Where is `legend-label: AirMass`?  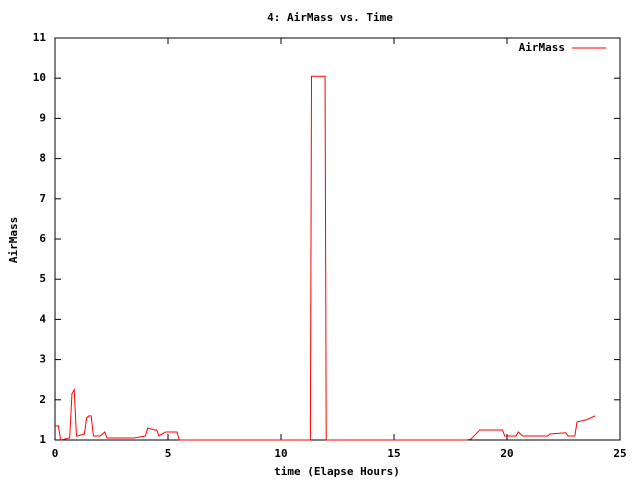
legend-label: AirMass is located at coordinates (542, 47).